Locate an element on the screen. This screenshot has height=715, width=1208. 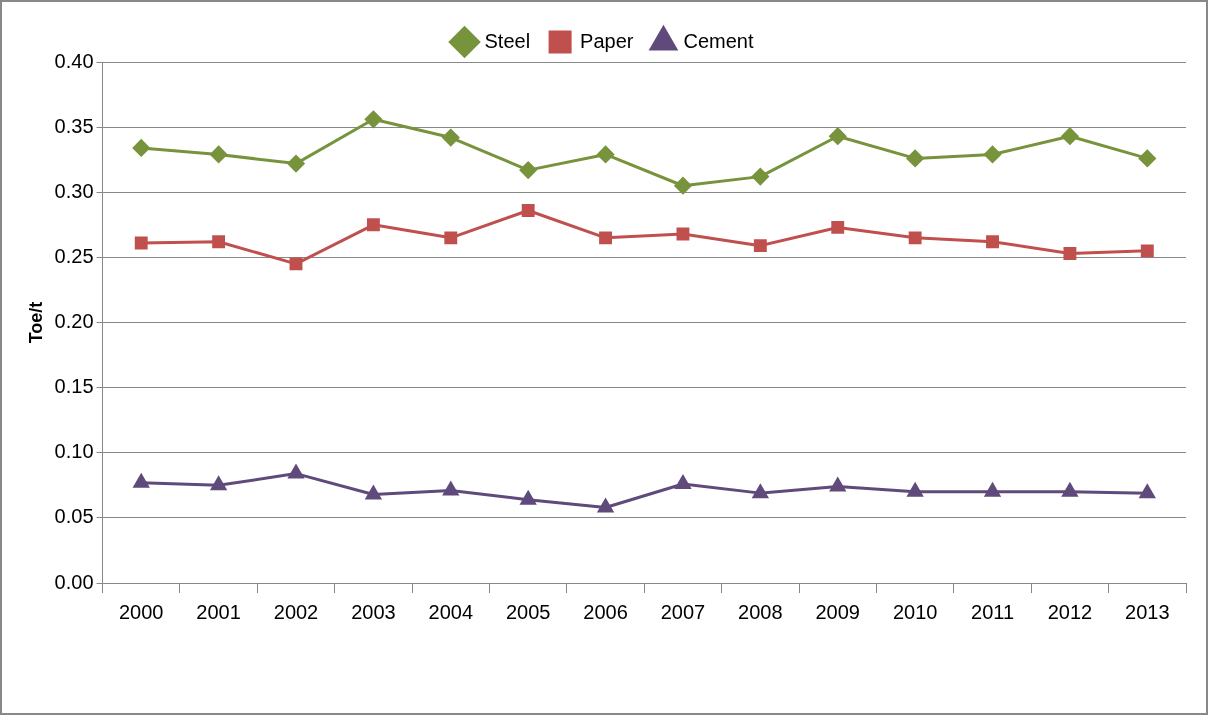
x-tick-label: 2006 is located at coordinates (605, 611).